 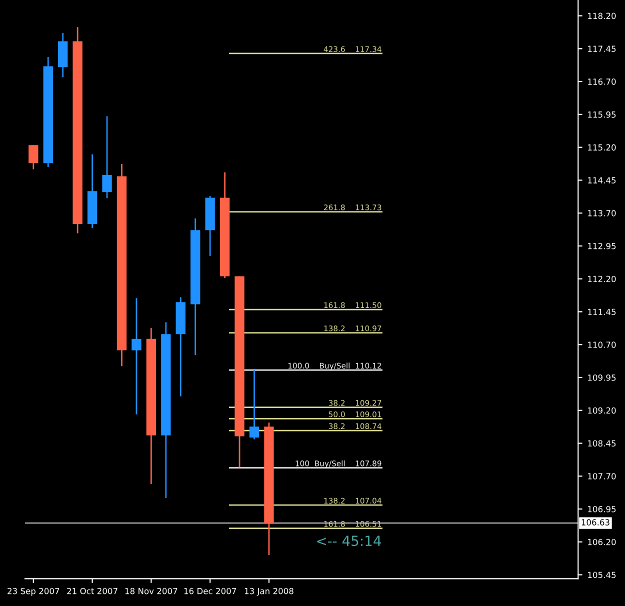 What do you see at coordinates (602, 377) in the screenshot?
I see `y-tick-label: 109.95` at bounding box center [602, 377].